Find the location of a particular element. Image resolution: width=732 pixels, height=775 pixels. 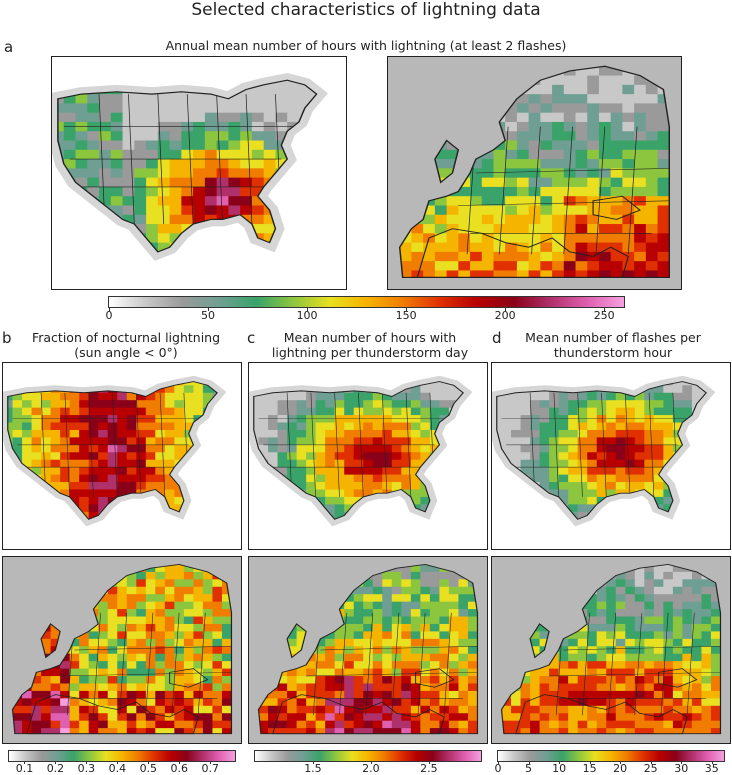

colorbar-a-tick-label: 150 is located at coordinates (406, 315).